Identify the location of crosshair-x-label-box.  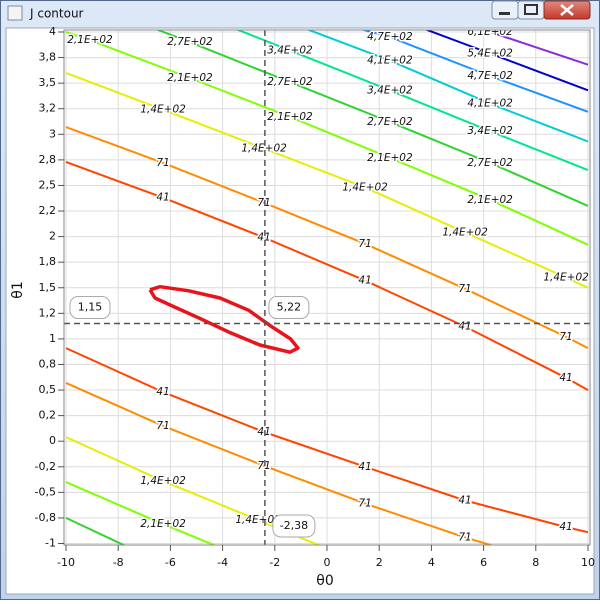
(294, 526).